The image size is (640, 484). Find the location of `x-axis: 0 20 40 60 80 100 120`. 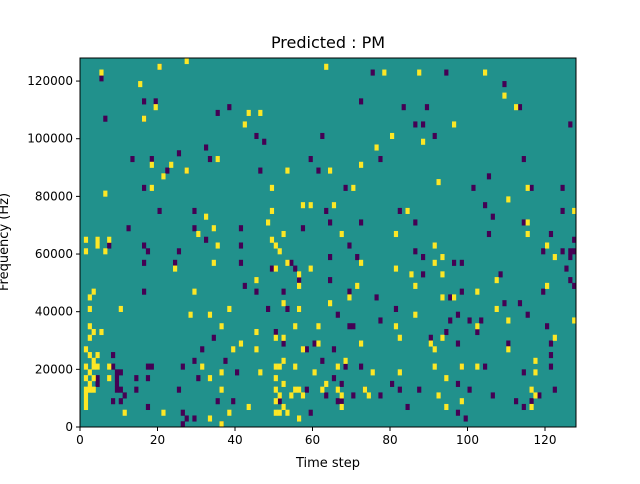

x-axis: 0 20 40 60 80 100 120 is located at coordinates (316, 437).